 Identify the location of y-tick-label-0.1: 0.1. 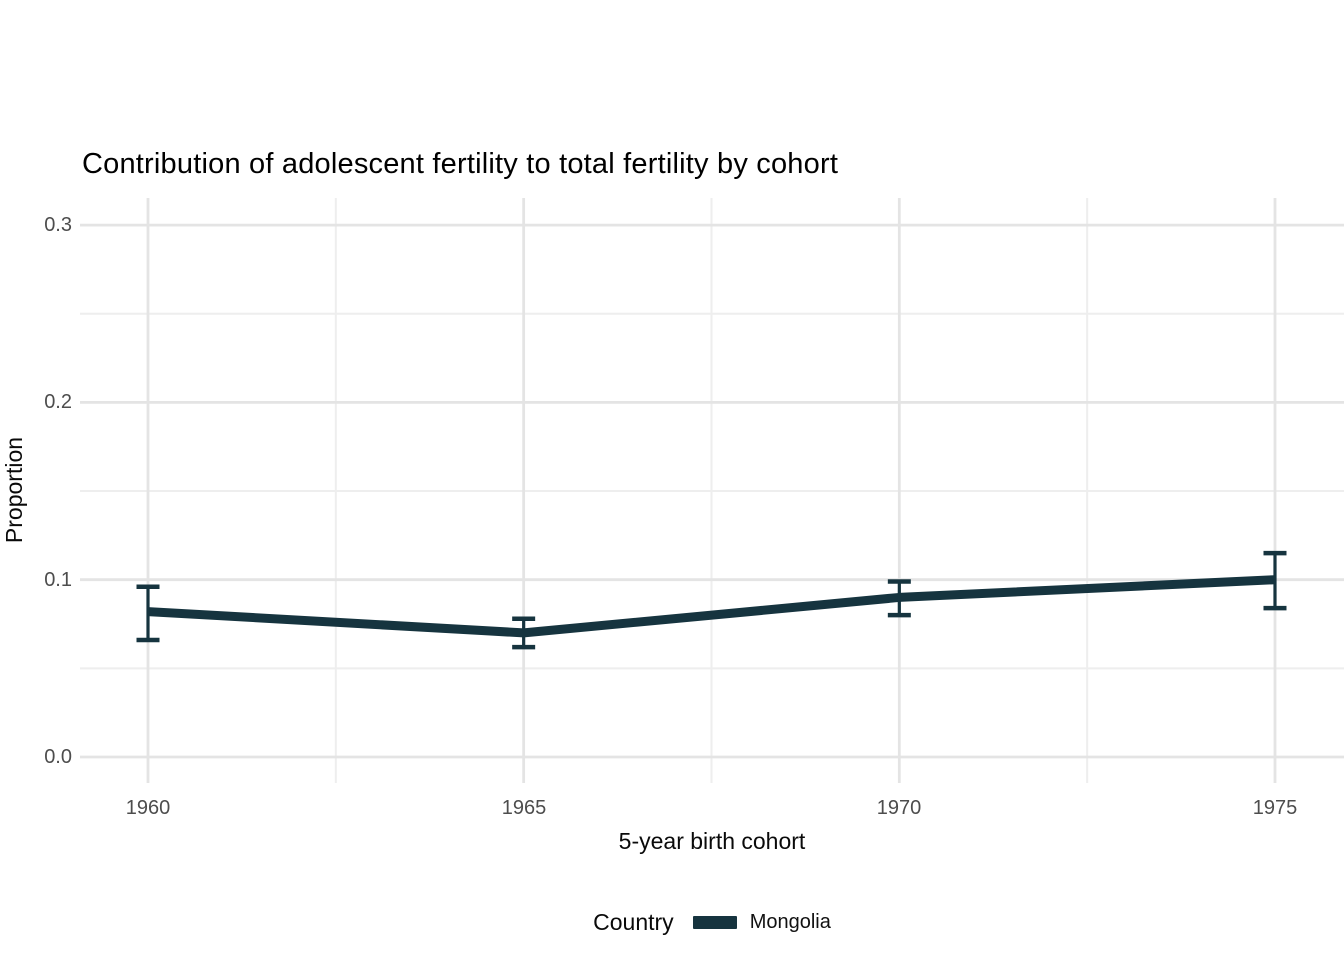
(58, 580).